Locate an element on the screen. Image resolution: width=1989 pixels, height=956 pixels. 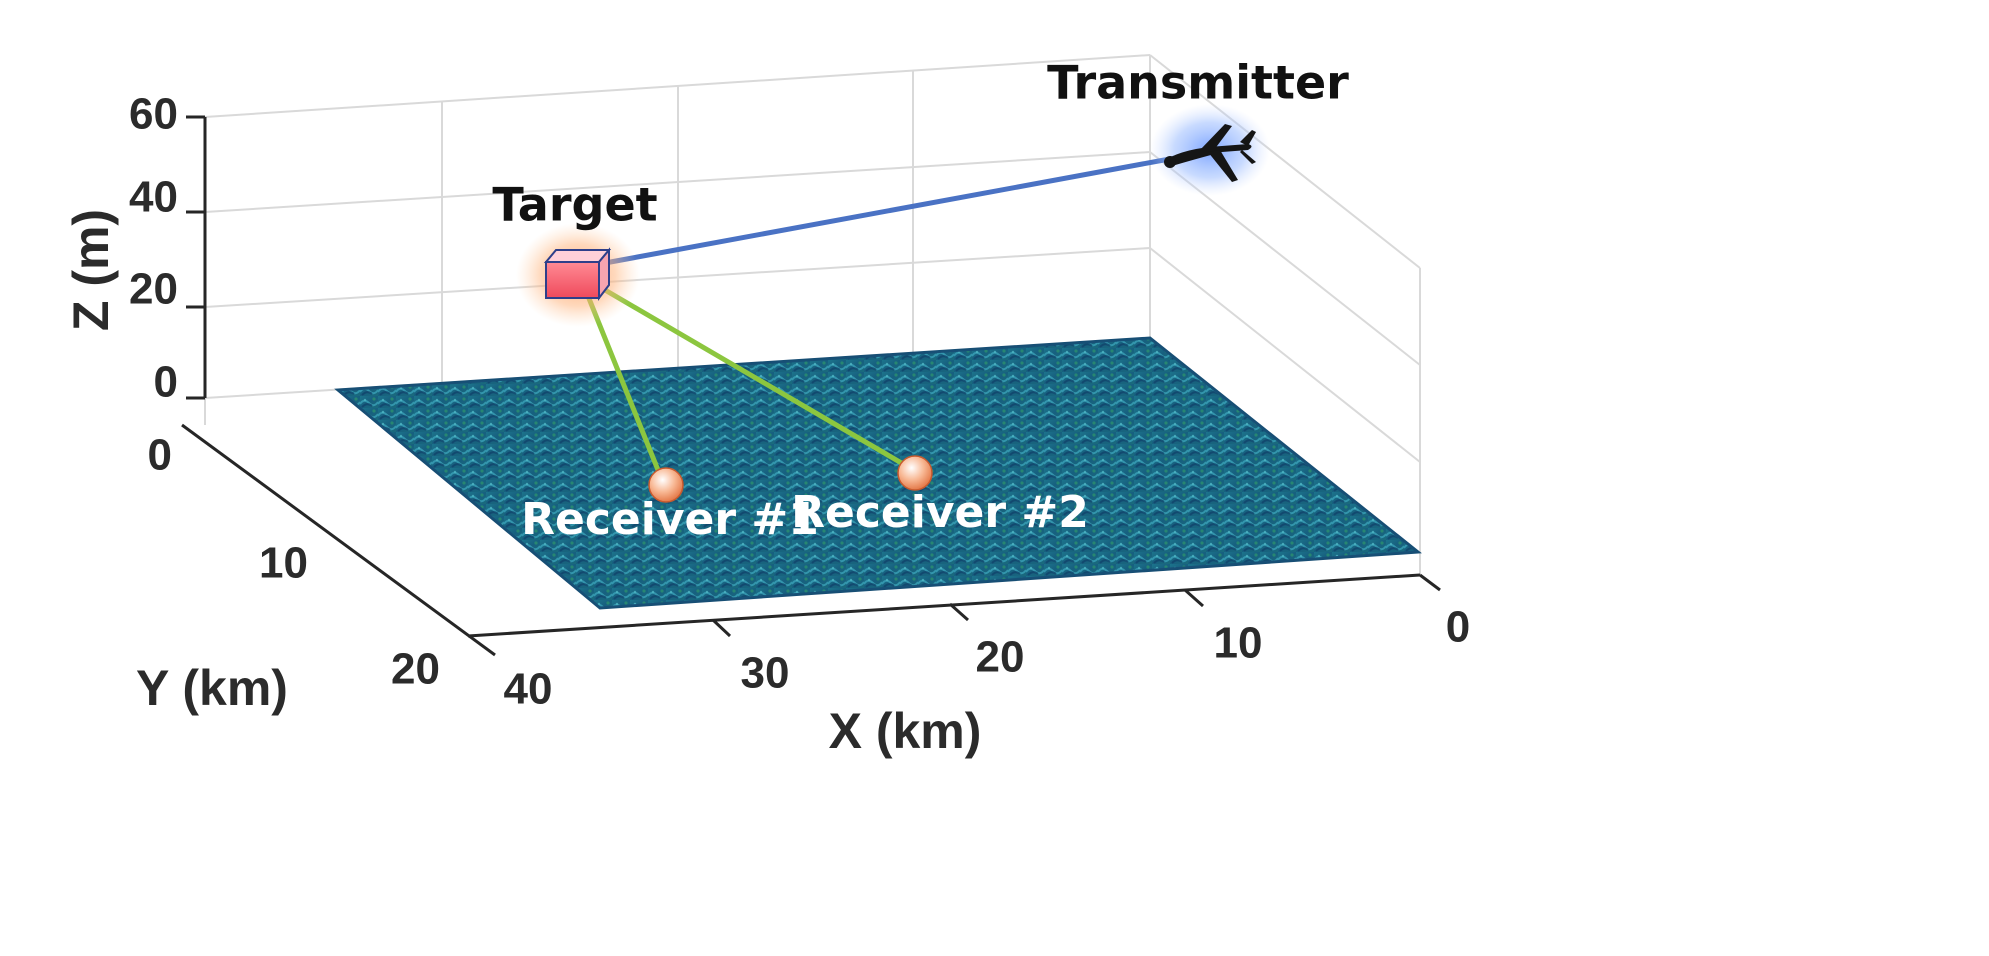
receiver-1-sphere-icon is located at coordinates (666, 485).